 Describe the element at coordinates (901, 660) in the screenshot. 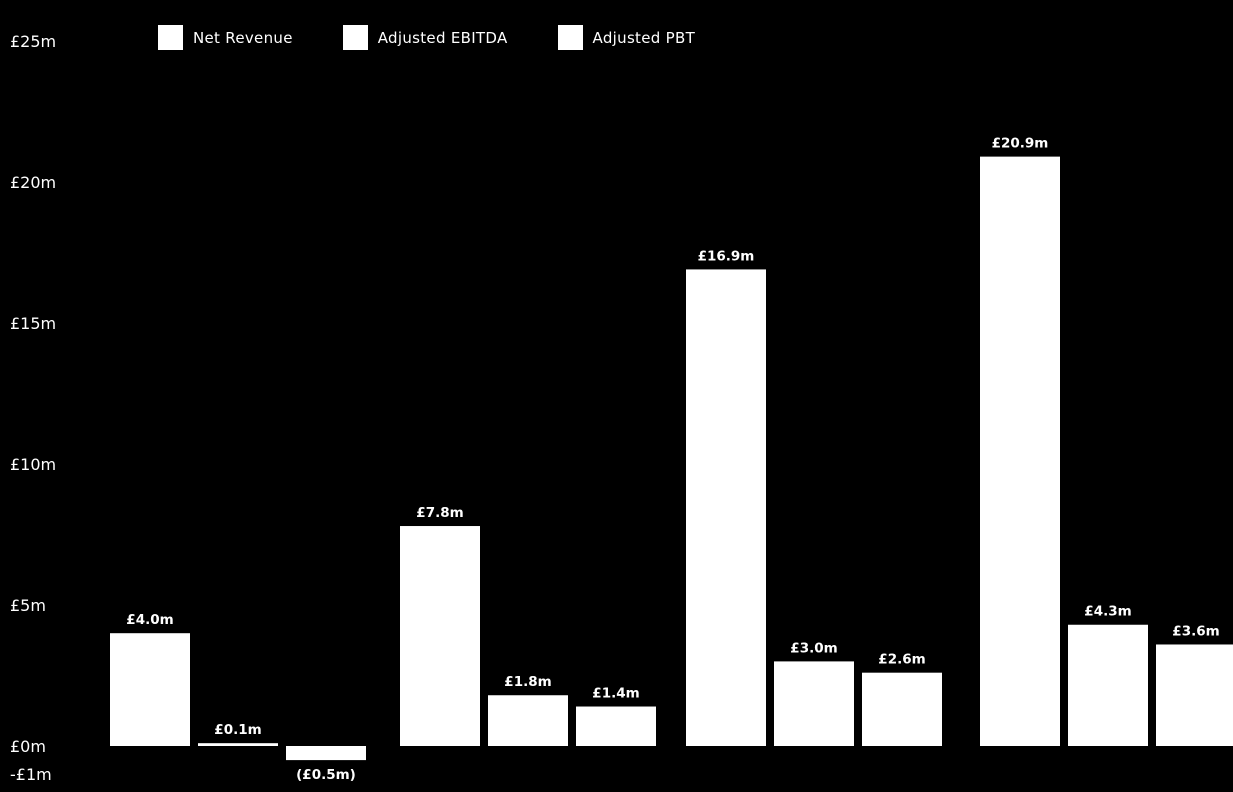

I see `data-label-adjusted-pbt-2: £2.6m` at that location.